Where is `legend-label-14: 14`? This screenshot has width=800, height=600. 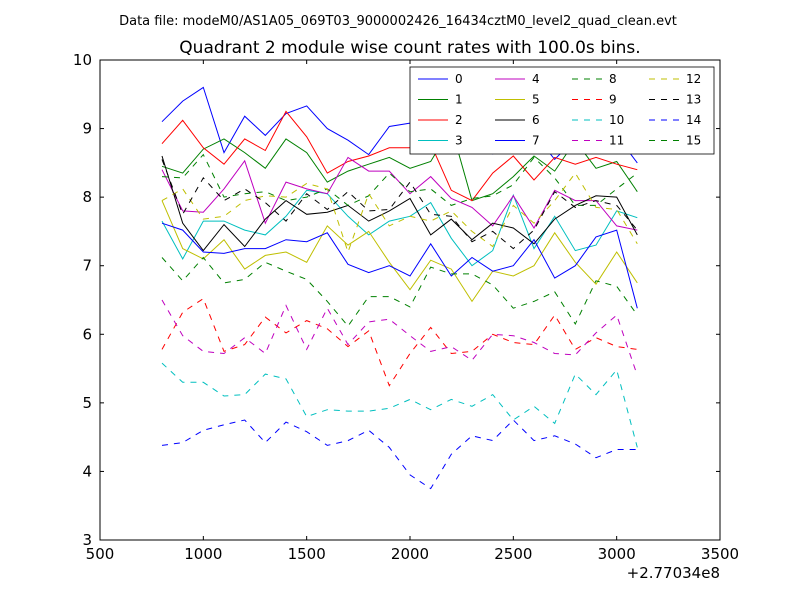 legend-label-14: 14 is located at coordinates (693, 120).